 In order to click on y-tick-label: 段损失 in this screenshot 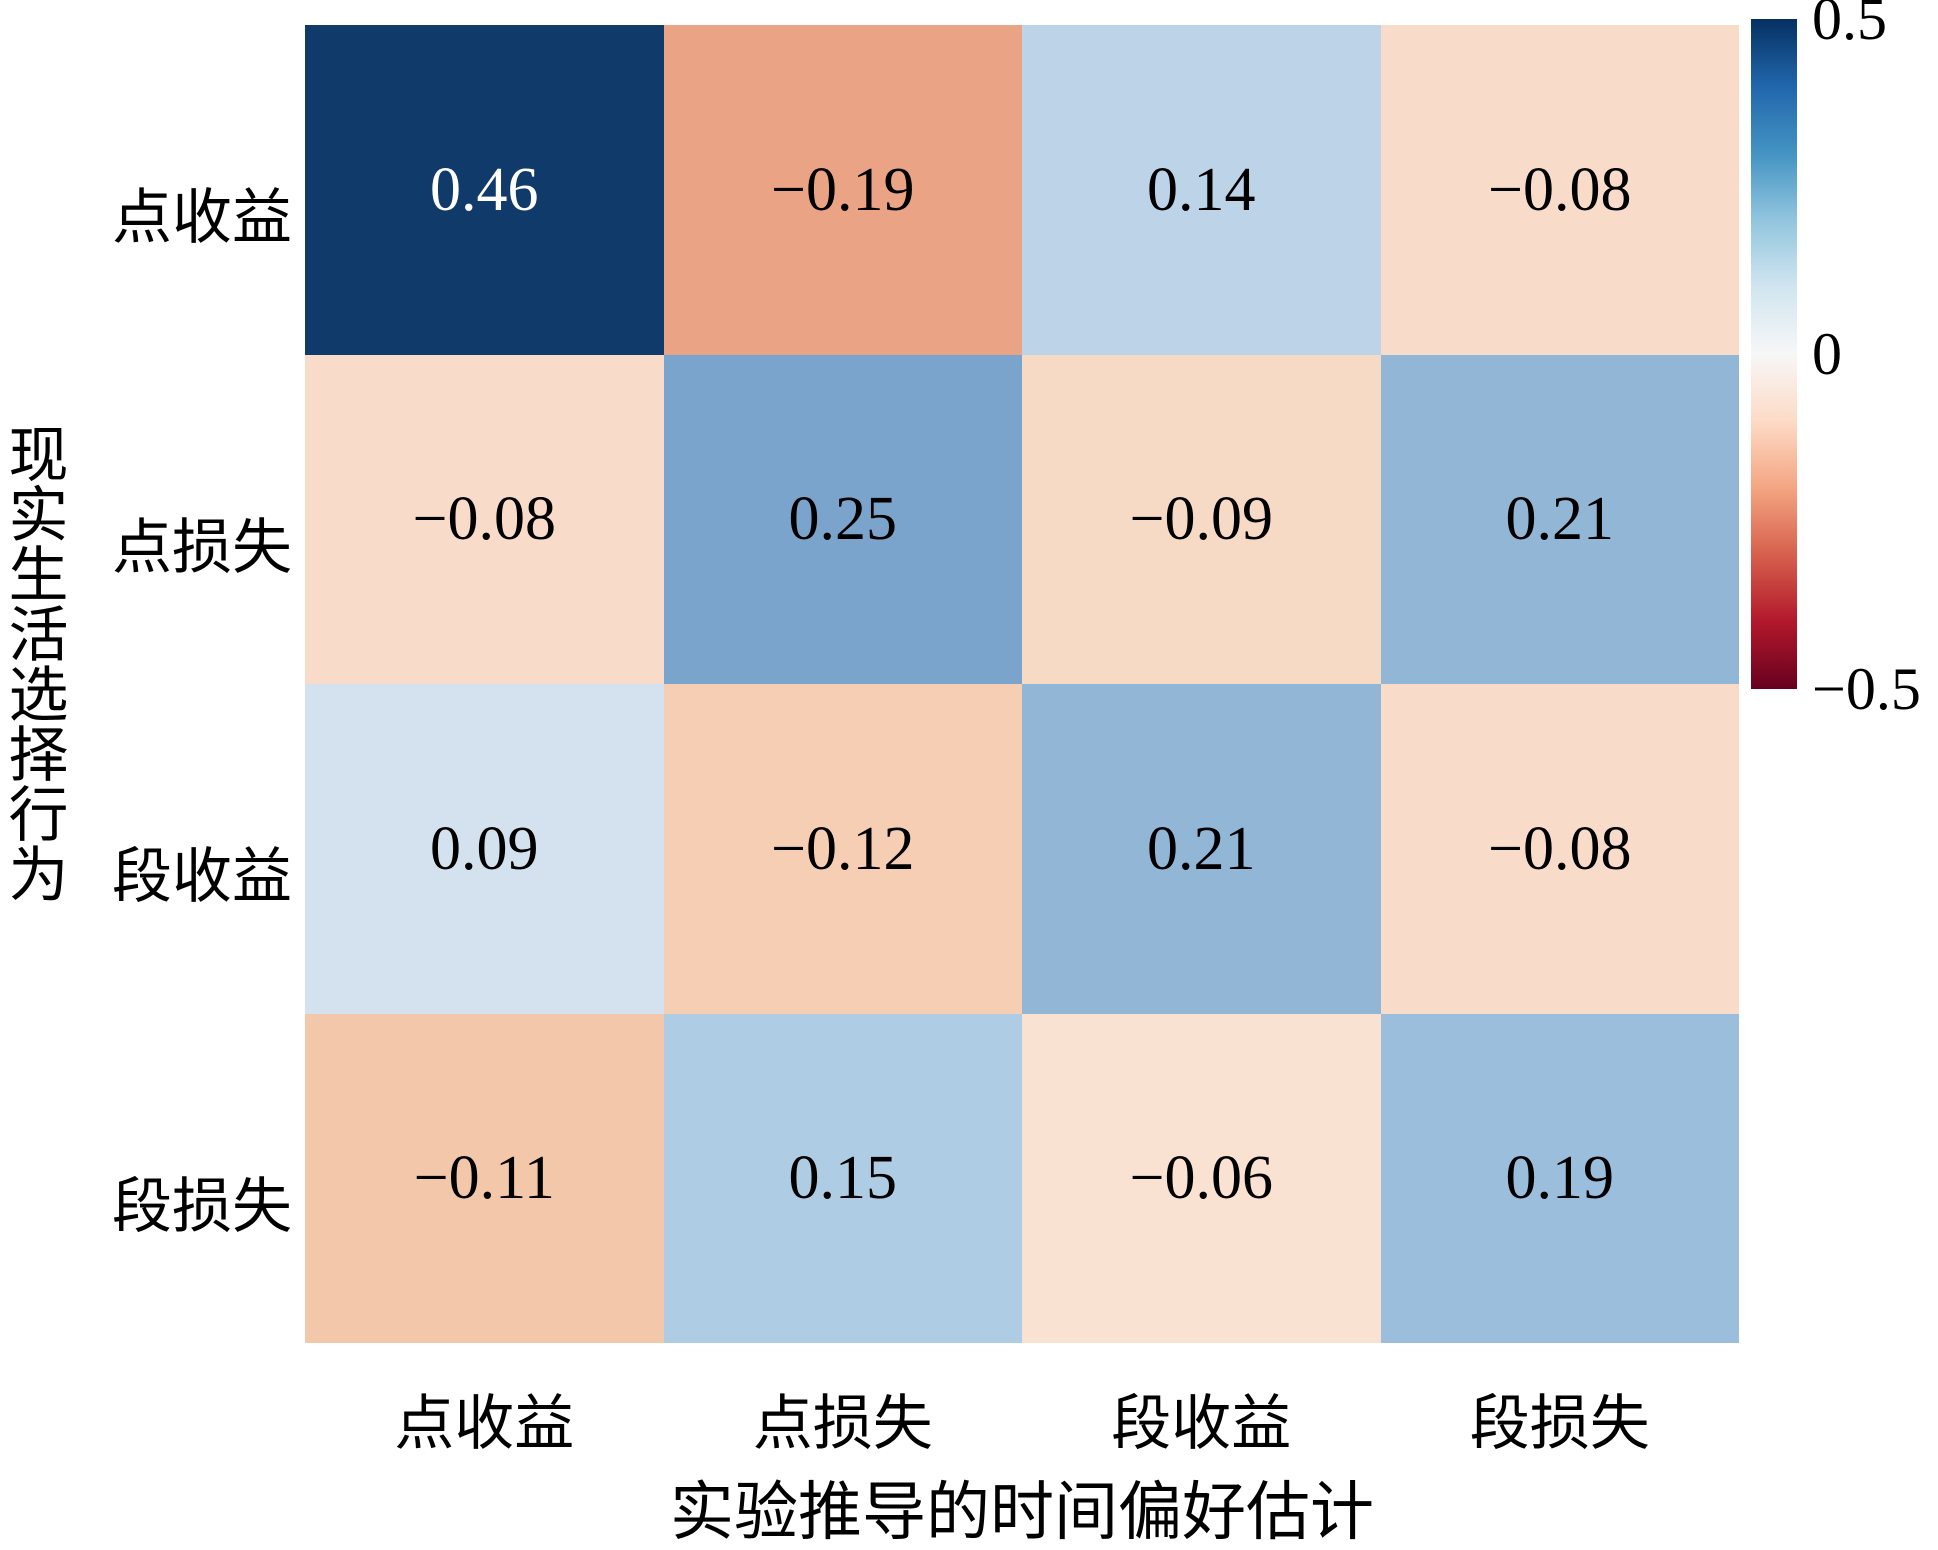, I will do `click(202, 1206)`.